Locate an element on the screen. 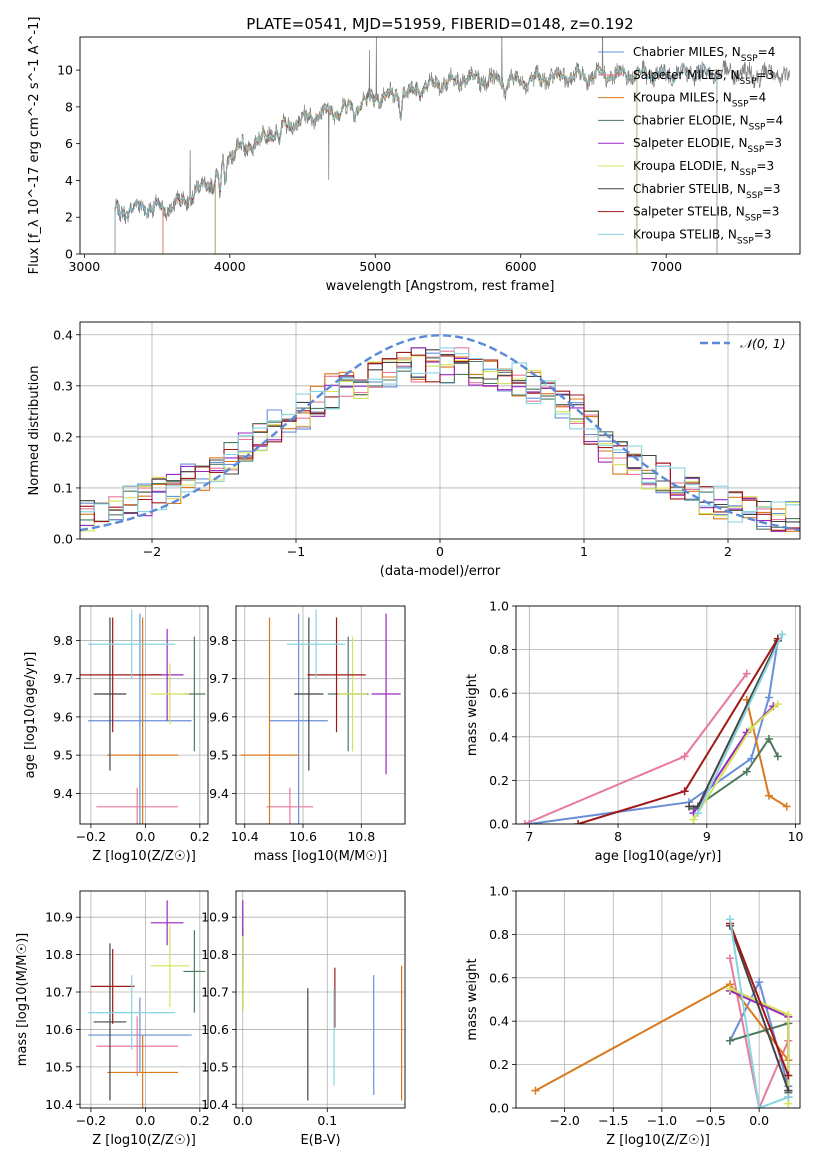  x-tick-label: 7 is located at coordinates (529, 836).